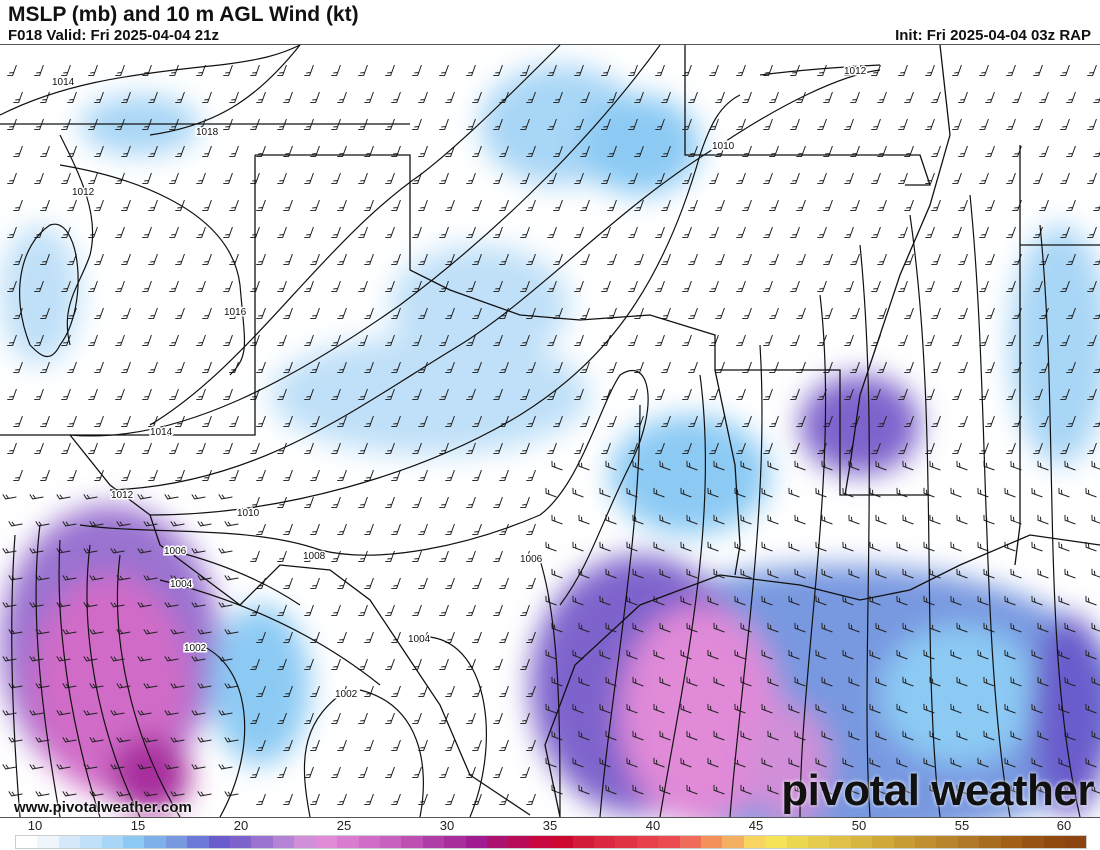  I want to click on wind-speed-colorbar, so click(551, 842).